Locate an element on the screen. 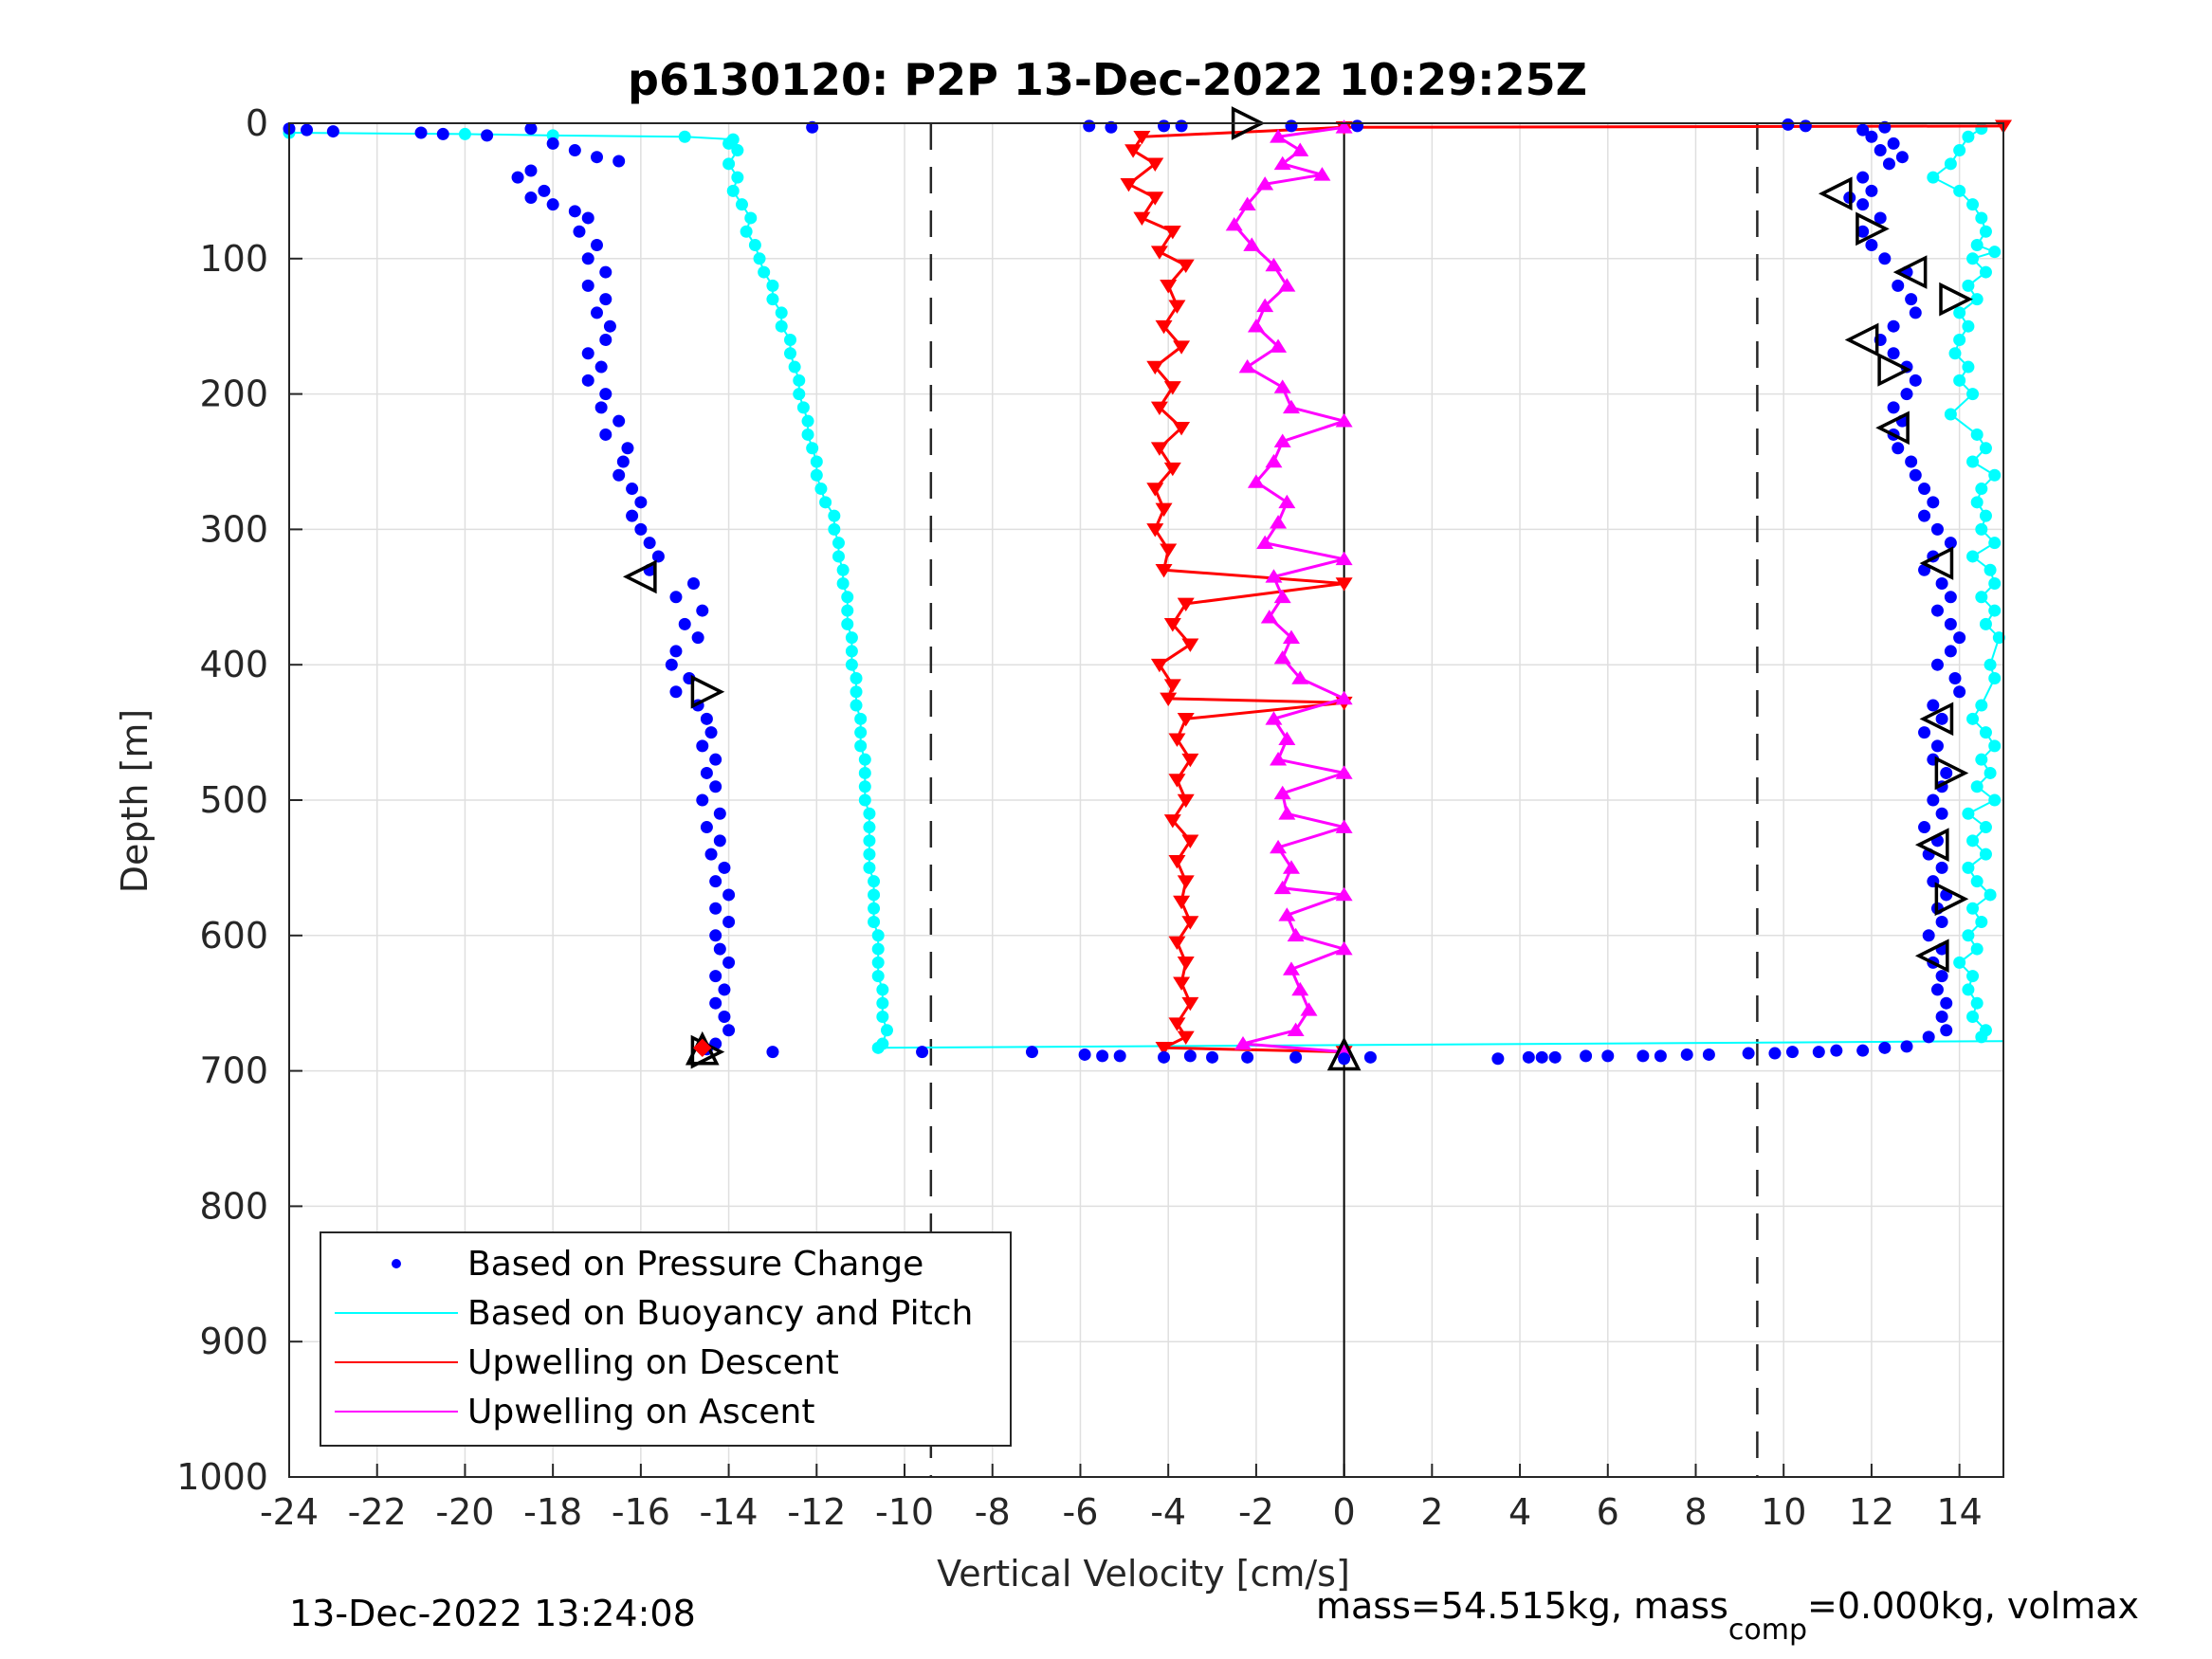 The height and width of the screenshot is (1659, 2212). red-diamond-marker is located at coordinates (702, 1048).